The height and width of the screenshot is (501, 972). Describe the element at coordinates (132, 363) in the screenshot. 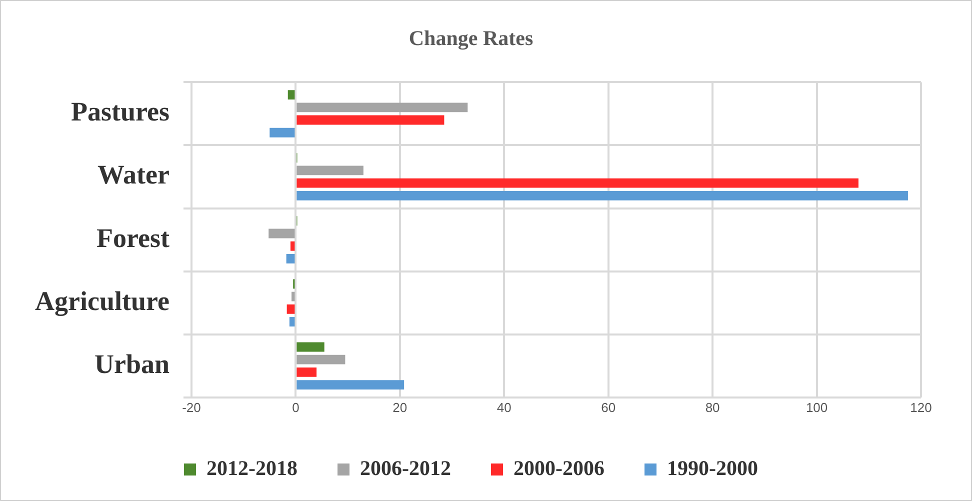

I see `y-tick-label: Urban` at that location.